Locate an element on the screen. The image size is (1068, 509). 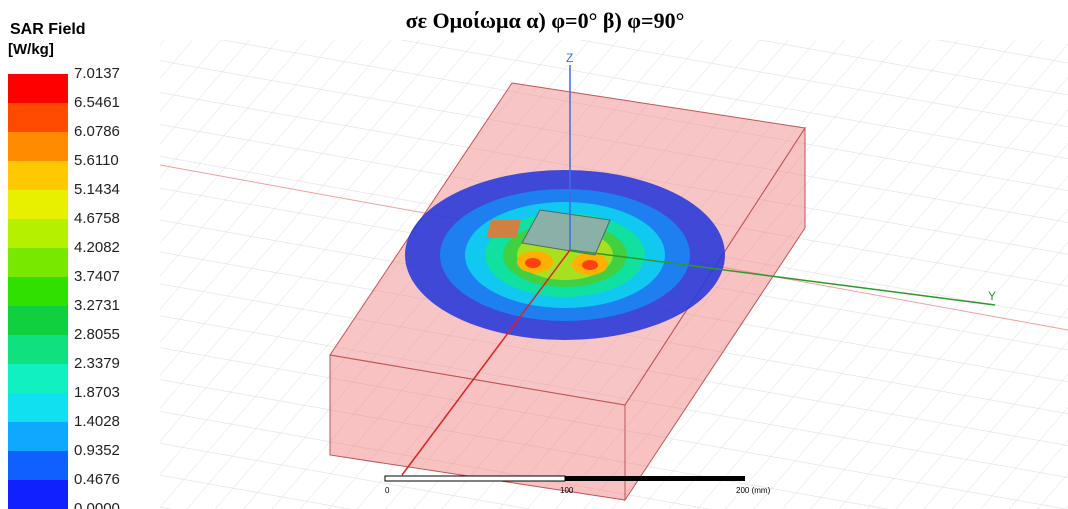
legend-label: 6.5461 is located at coordinates (97, 102).